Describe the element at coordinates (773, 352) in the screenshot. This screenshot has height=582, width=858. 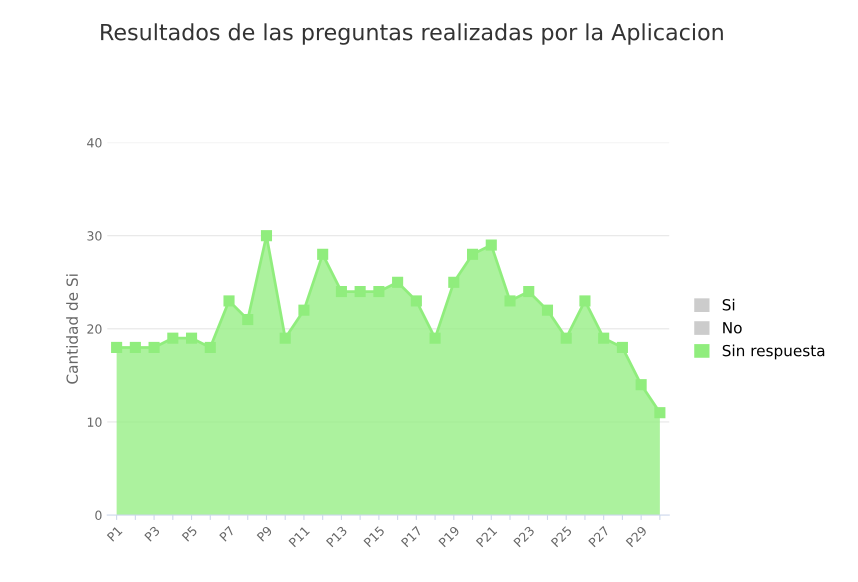
I see `legend-label: Sin respuesta` at that location.